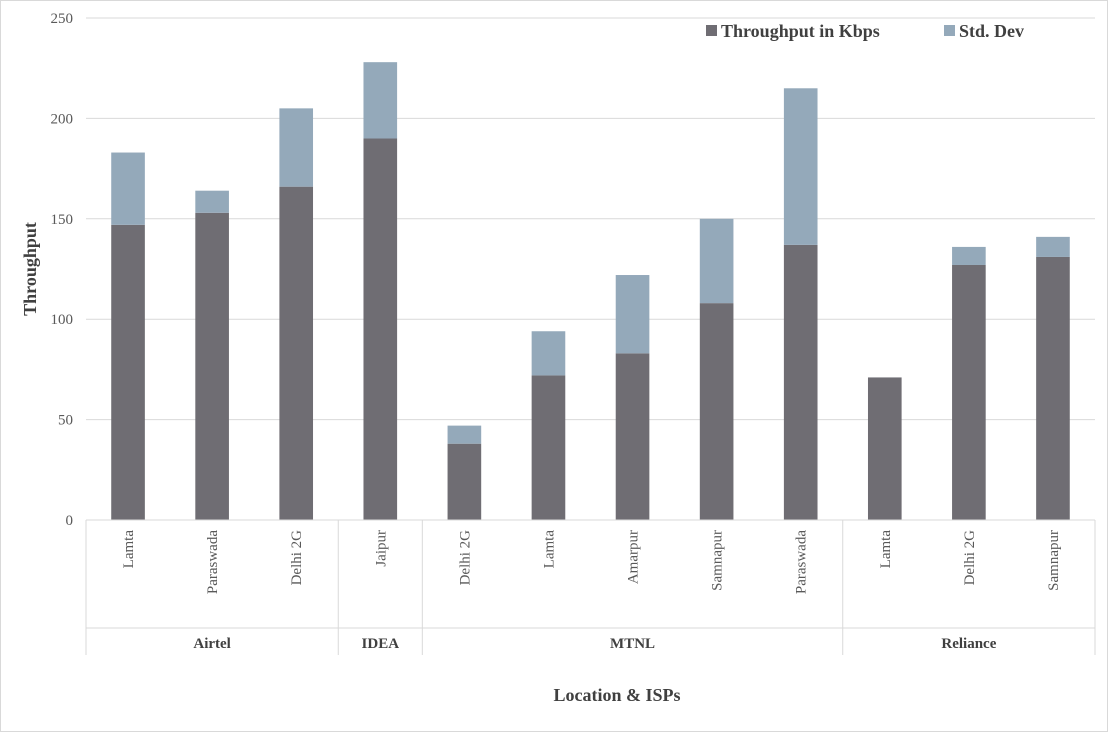 The width and height of the screenshot is (1108, 732). Describe the element at coordinates (70, 521) in the screenshot. I see `y-tick-label: 0` at that location.